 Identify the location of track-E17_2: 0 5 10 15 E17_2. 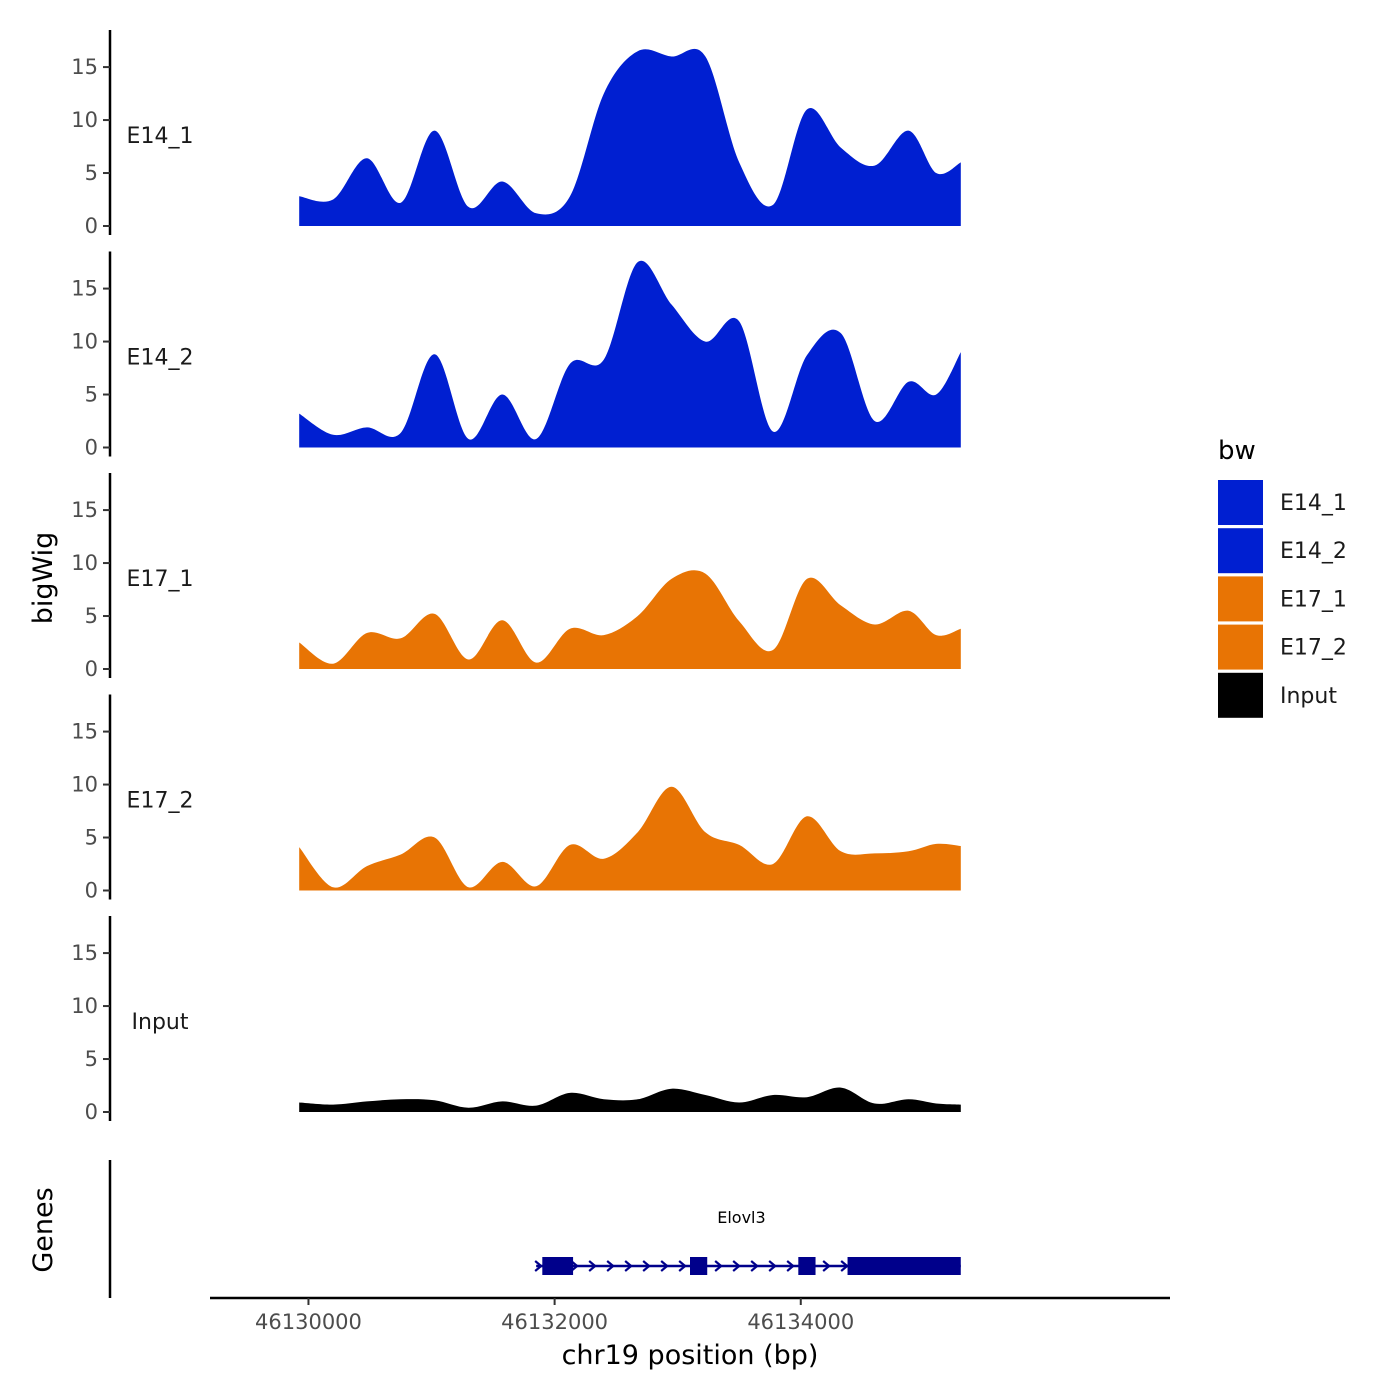
(516, 798).